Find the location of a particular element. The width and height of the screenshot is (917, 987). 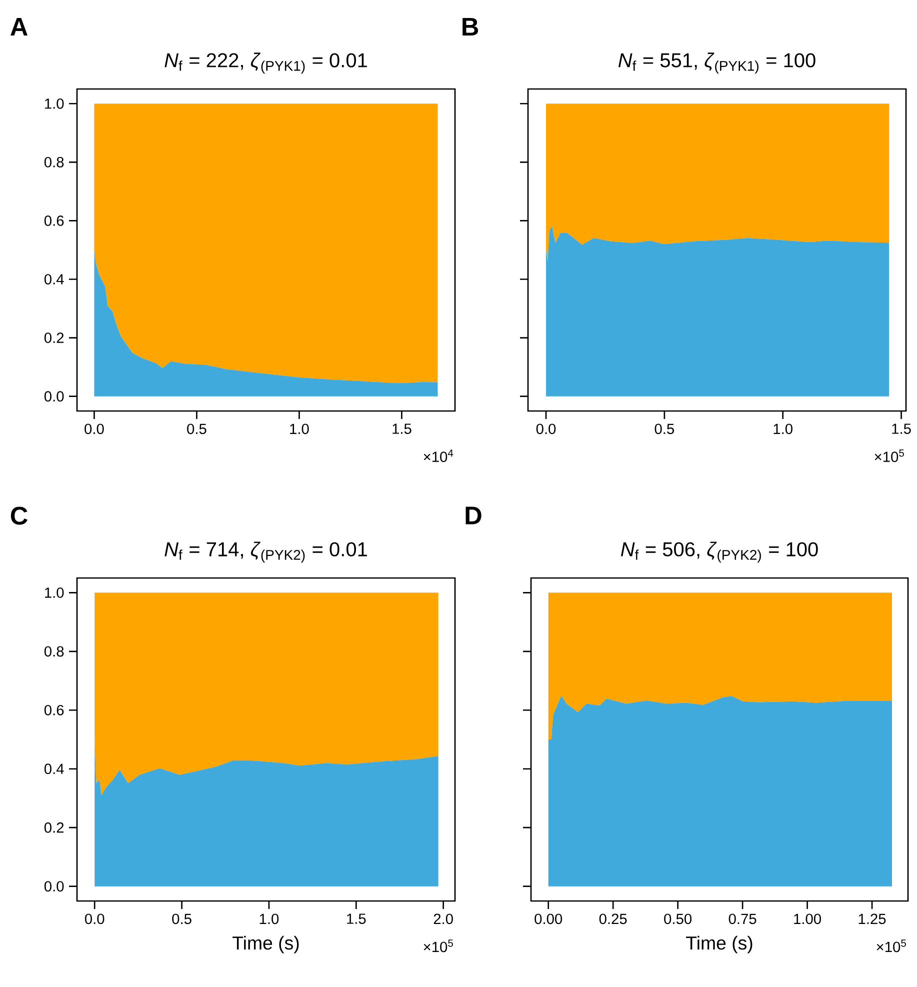

chart-title: N$_{f}$ = 506, ζ$_{(PYK2)}$ = 100 is located at coordinates (719, 552).